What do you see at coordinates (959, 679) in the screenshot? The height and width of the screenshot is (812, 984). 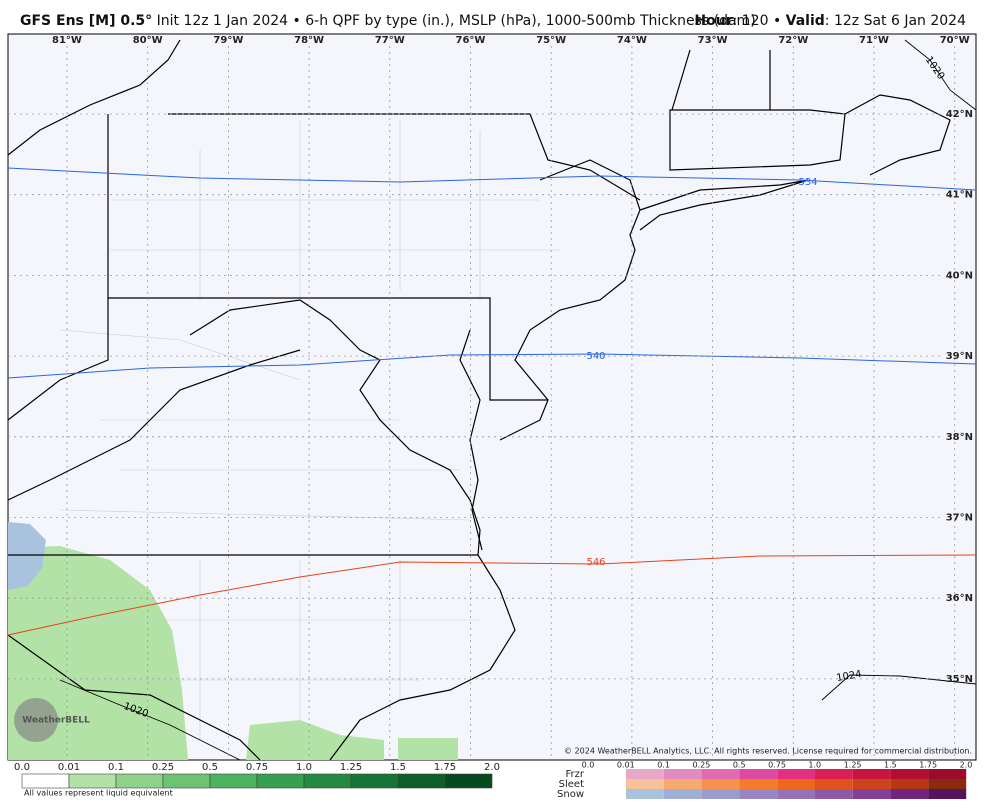 I see `latitude-label: 35°N` at bounding box center [959, 679].